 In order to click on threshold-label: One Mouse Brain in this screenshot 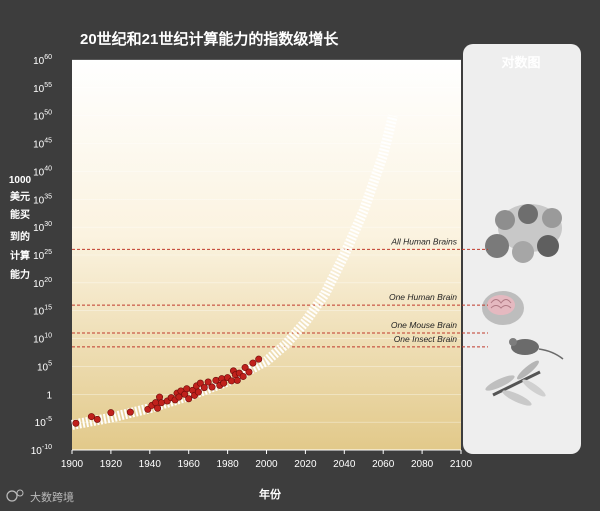, I will do `click(424, 325)`.